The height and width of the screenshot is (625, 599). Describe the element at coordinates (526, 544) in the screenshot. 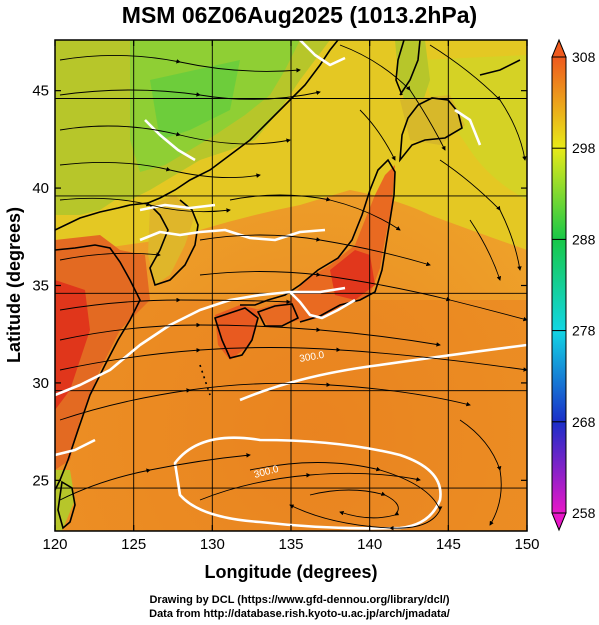

I see `x-tick-label: 150` at that location.